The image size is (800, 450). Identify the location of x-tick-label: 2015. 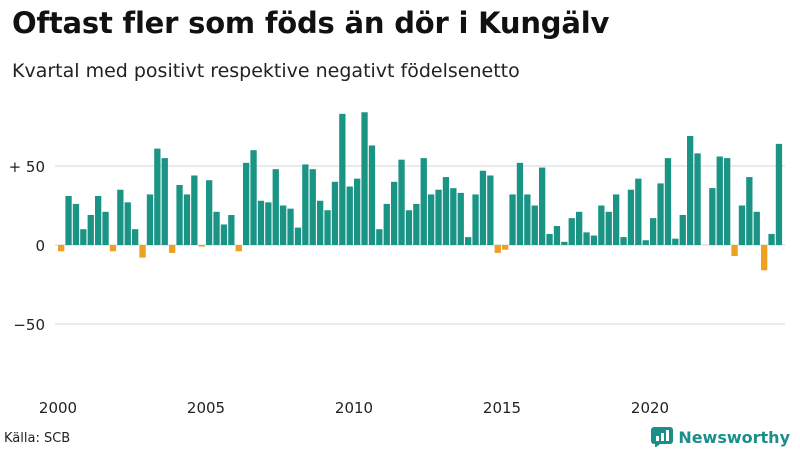
(502, 408).